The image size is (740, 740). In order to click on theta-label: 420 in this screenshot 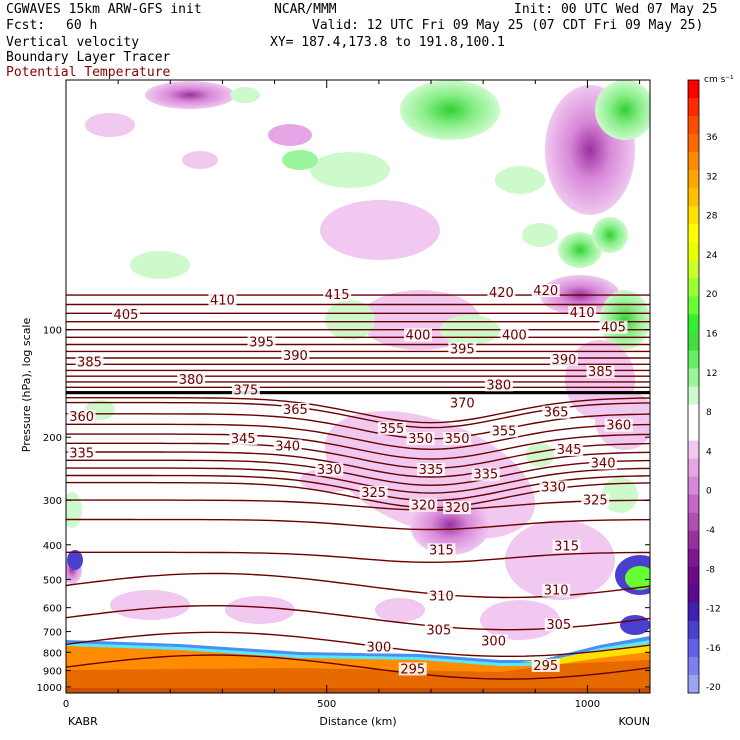, I will do `click(501, 293)`.